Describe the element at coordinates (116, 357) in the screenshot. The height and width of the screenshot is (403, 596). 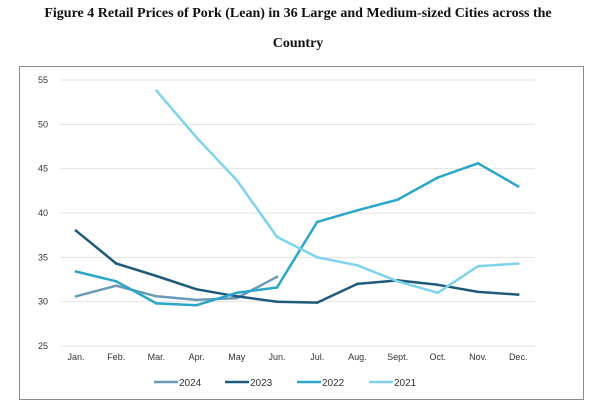
I see `x-tick-label: Feb.` at that location.